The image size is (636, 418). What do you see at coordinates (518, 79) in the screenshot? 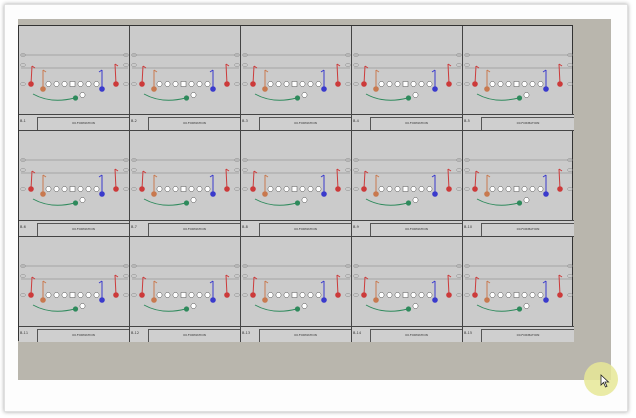
I see `play-card: B-5 00.FORMATION` at bounding box center [518, 79].